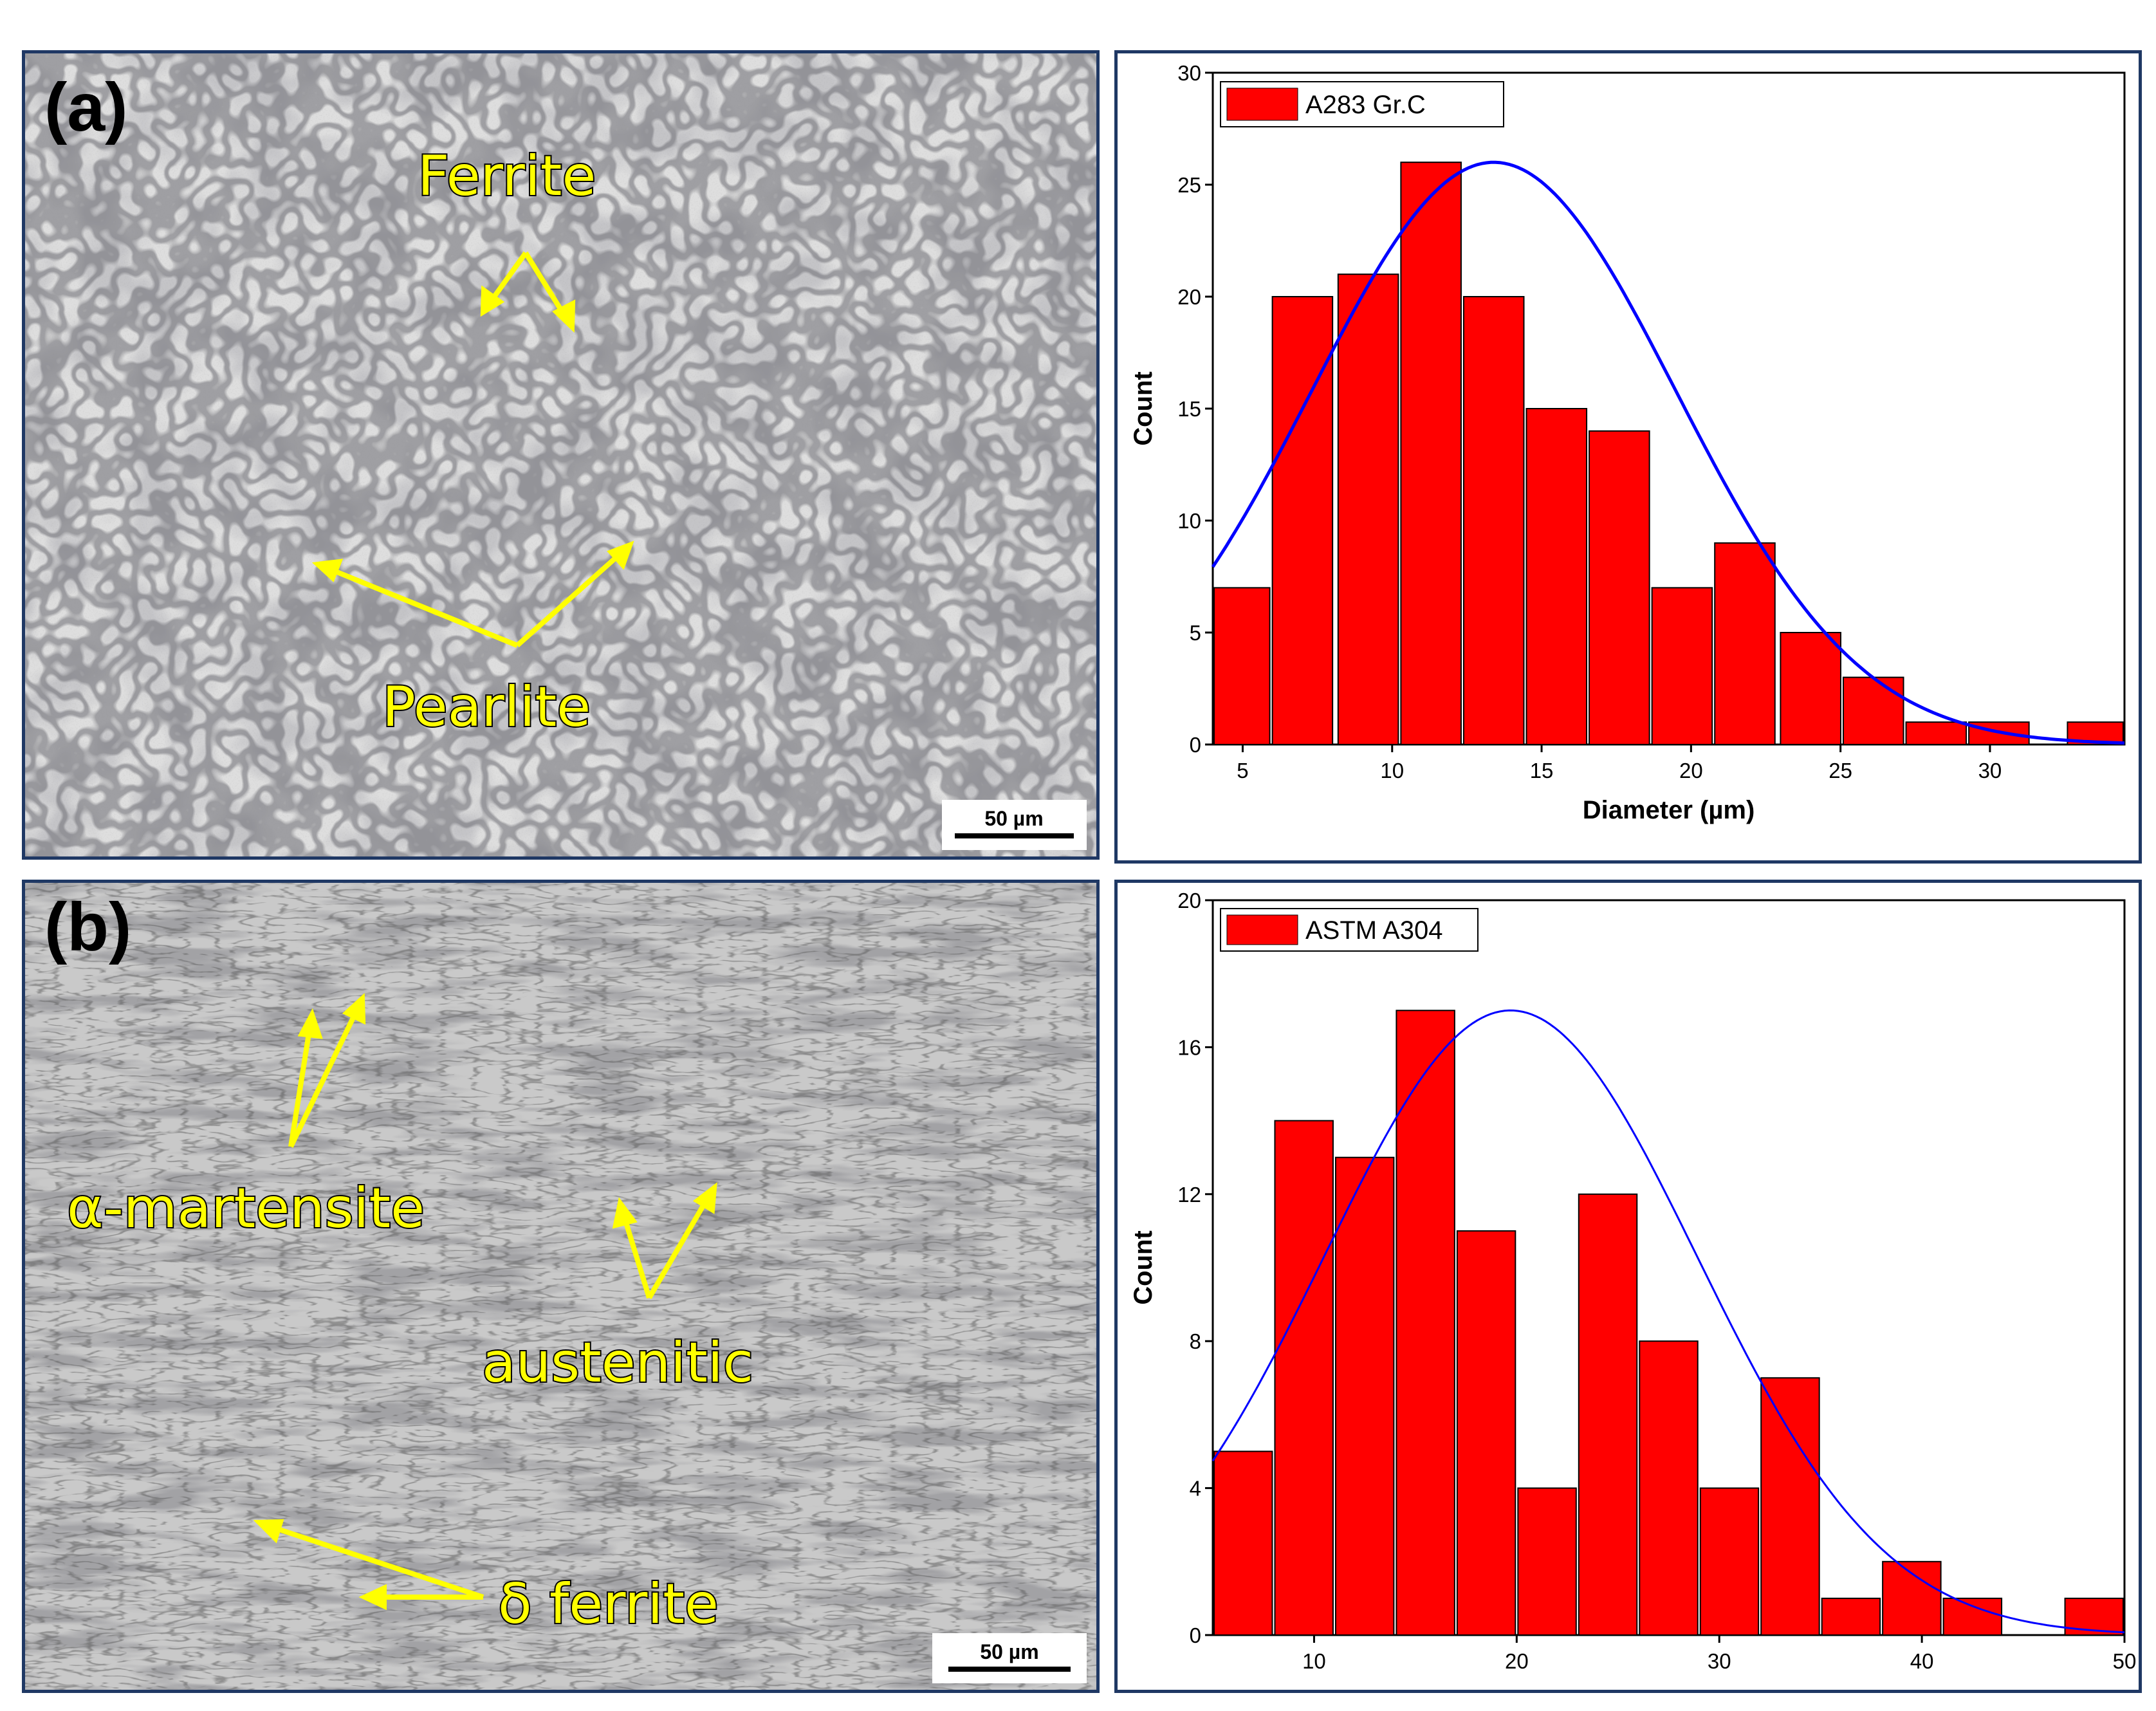 The image size is (2156, 1711). I want to click on y-tick-label: 15, so click(1189, 409).